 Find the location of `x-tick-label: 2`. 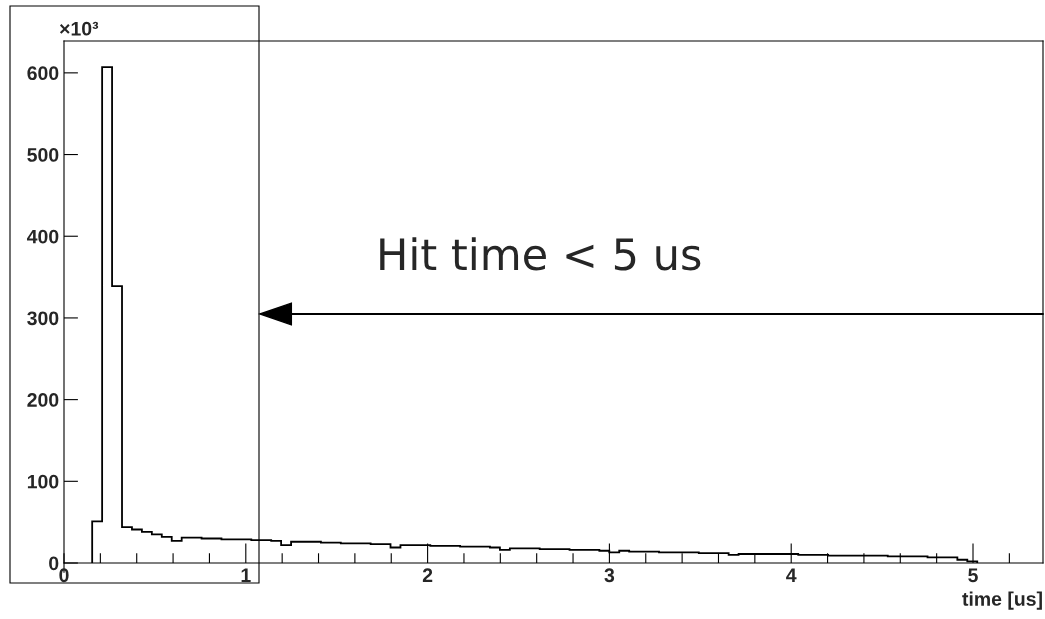

x-tick-label: 2 is located at coordinates (427, 575).